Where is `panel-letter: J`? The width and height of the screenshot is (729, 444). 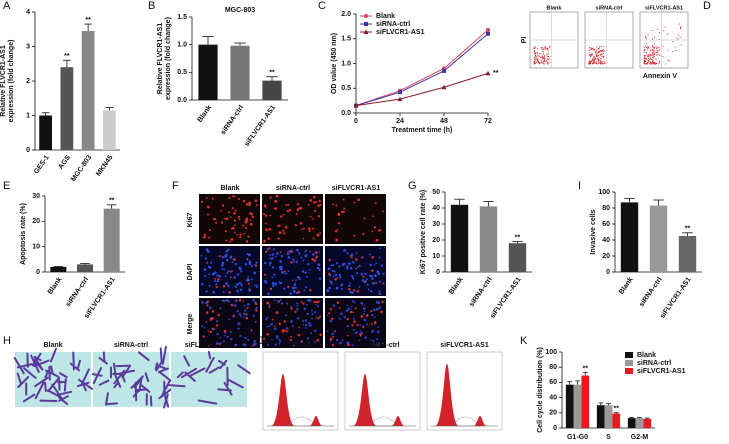
panel-letter: J is located at coordinates (261, 341).